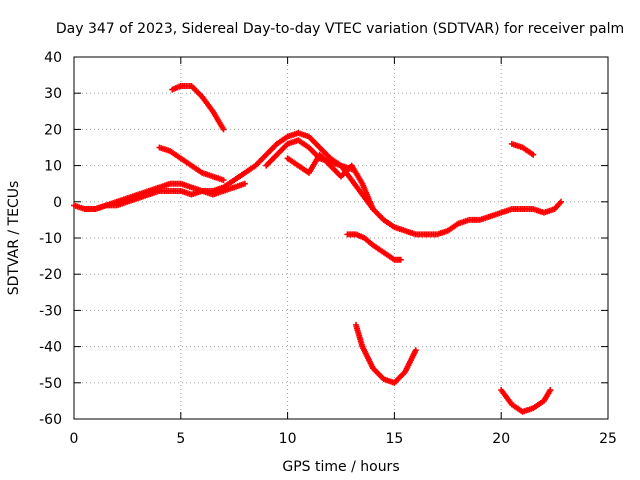 Image resolution: width=640 pixels, height=480 pixels. I want to click on y-tick-label: -10, so click(50, 239).